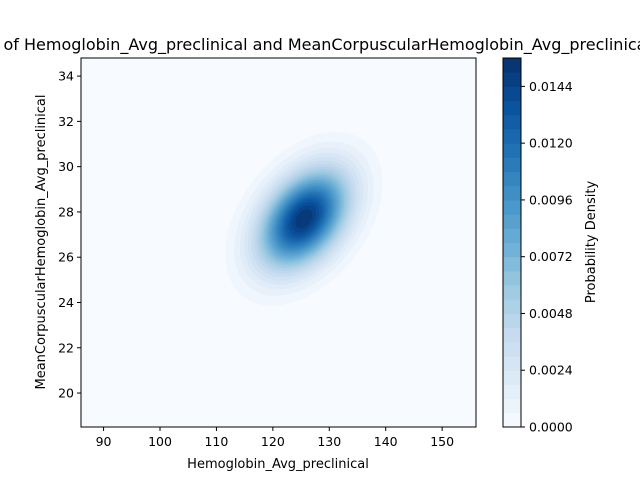  I want to click on y-tick-label: 30, so click(66, 166).